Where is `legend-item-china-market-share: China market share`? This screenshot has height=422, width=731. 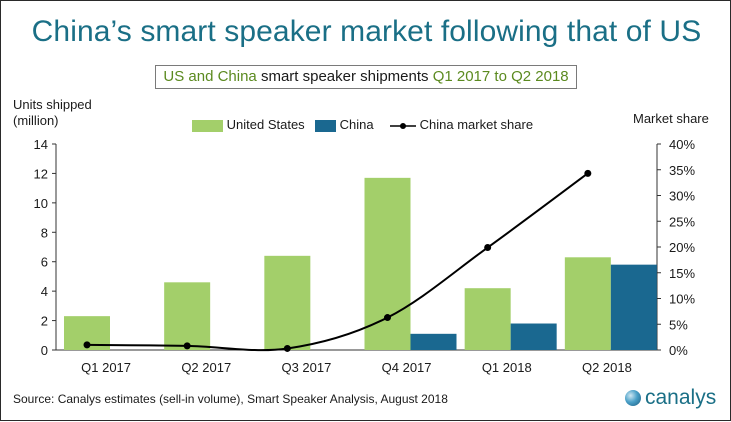
legend-item-china-market-share: China market share is located at coordinates (461, 124).